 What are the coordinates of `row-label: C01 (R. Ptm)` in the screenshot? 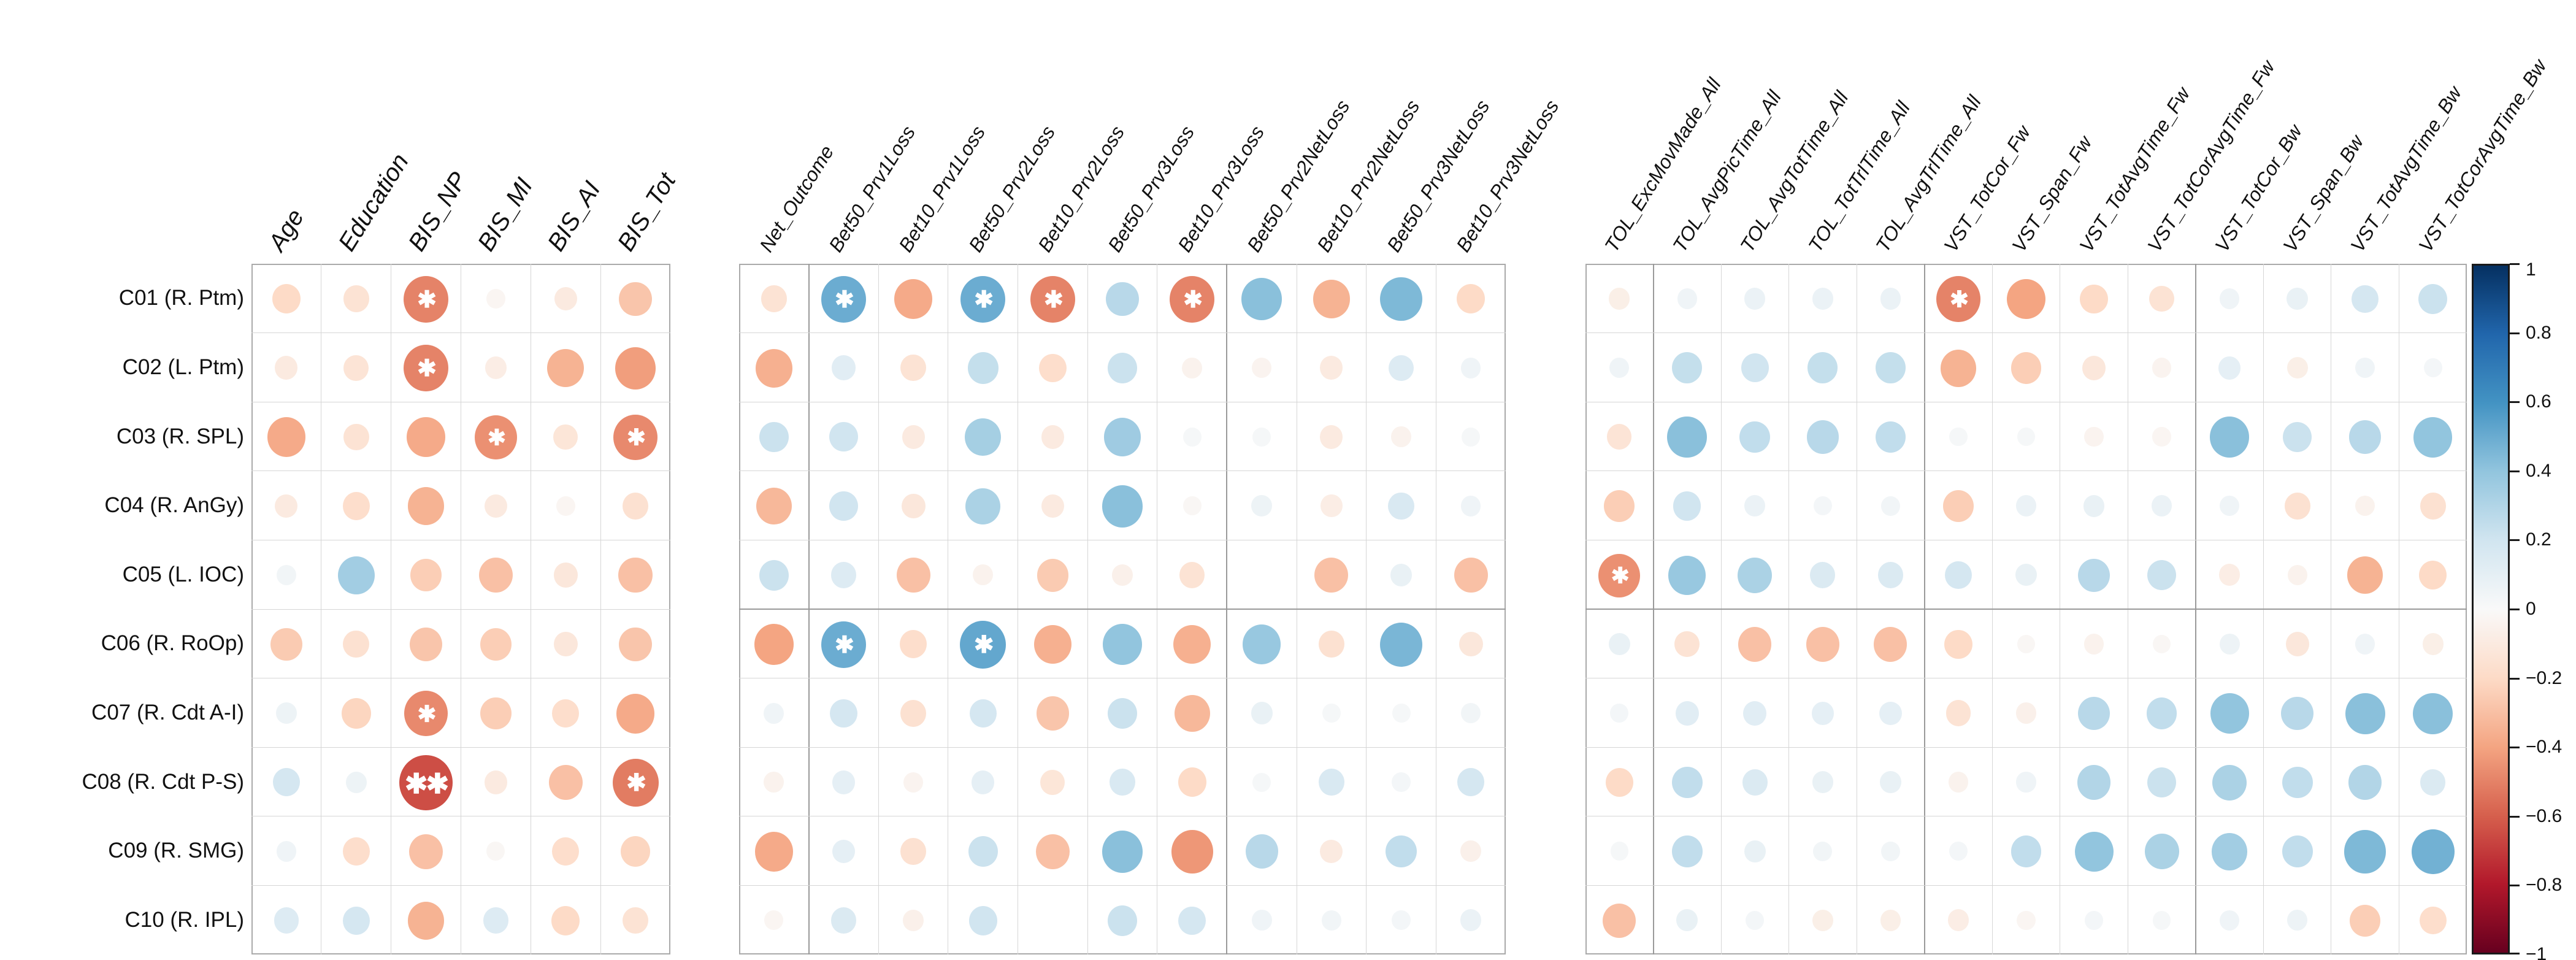 It's located at (181, 298).